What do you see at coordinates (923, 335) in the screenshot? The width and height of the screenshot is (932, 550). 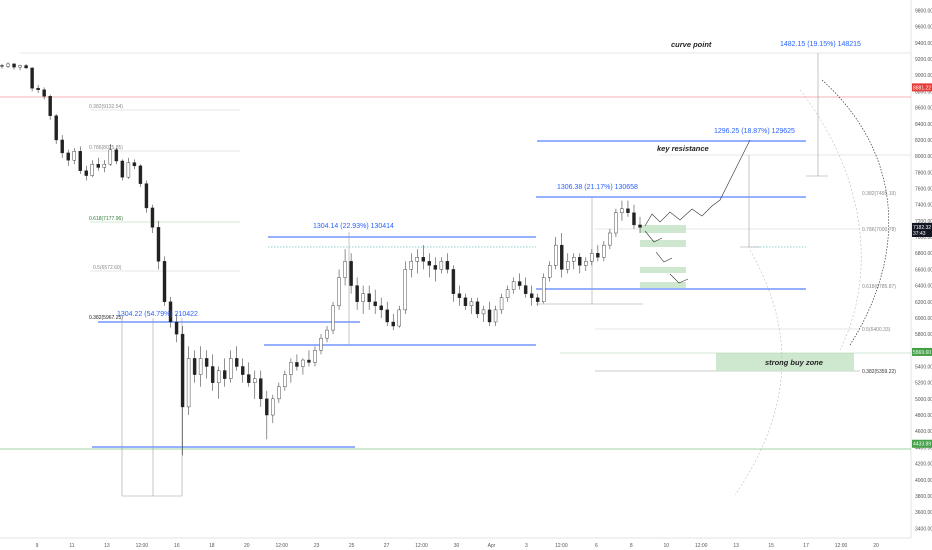 I see `price-tick-label: 5800.00` at bounding box center [923, 335].